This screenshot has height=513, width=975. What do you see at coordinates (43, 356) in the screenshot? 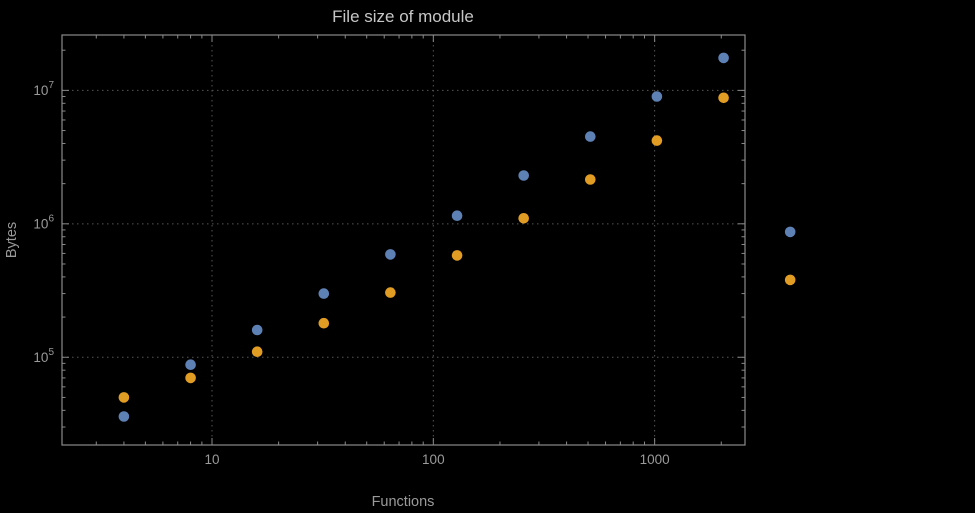
I see `y-tick-label: 10⁵` at bounding box center [43, 356].